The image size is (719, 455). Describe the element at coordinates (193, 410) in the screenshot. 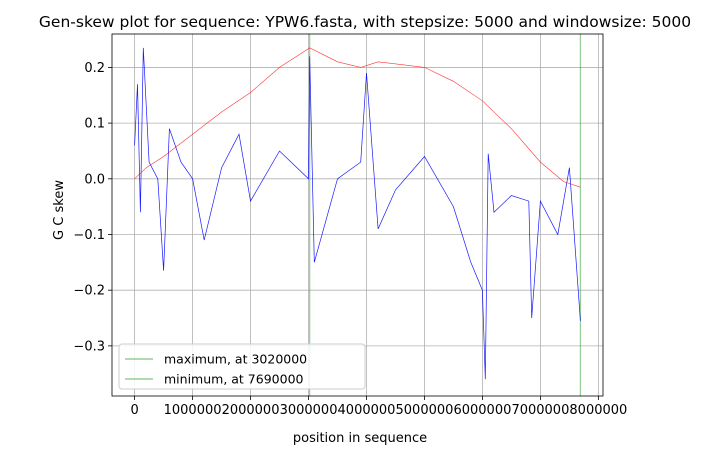

I see `x-tick-label: 1000000` at that location.